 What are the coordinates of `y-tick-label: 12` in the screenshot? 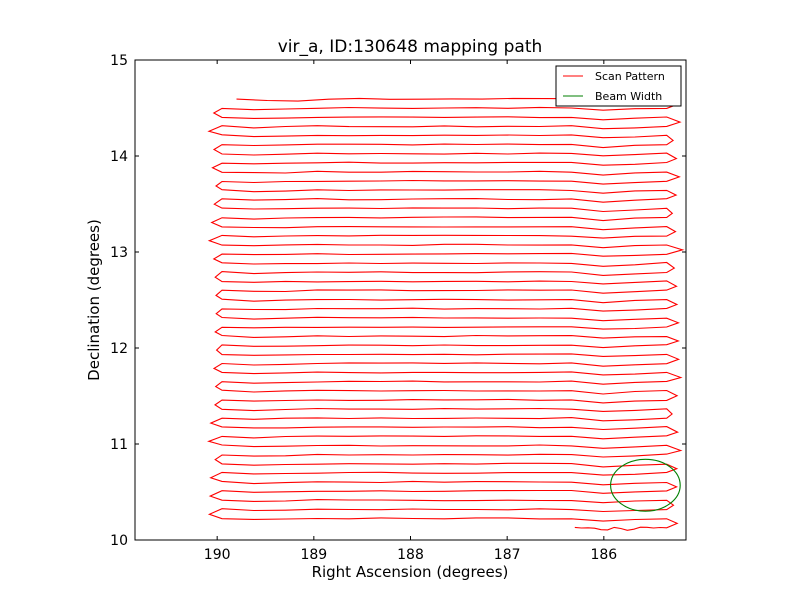 It's located at (119, 349).